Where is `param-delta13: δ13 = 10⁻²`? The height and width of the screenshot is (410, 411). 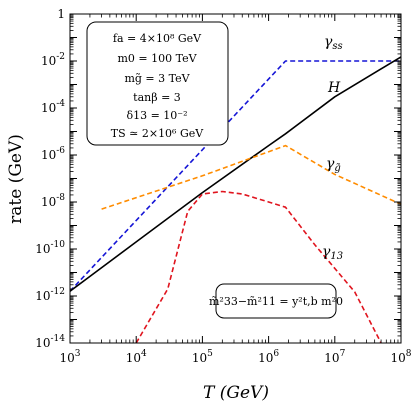
param-delta13: δ13 = 10⁻² is located at coordinates (156, 115).